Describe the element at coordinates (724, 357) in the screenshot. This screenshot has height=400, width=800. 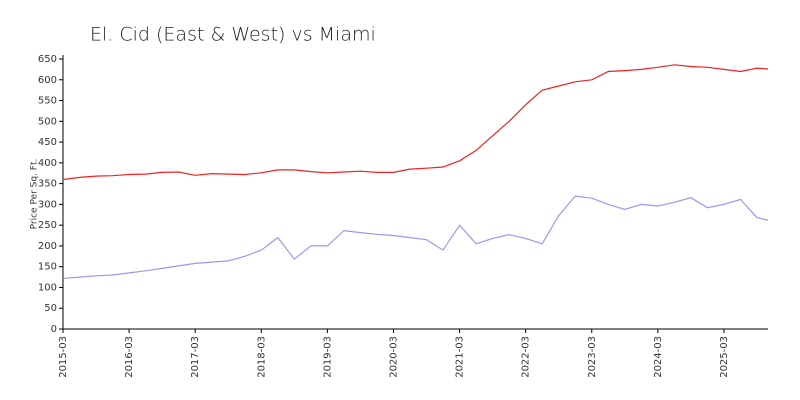
I see `x-tick-label: 2025-03` at that location.